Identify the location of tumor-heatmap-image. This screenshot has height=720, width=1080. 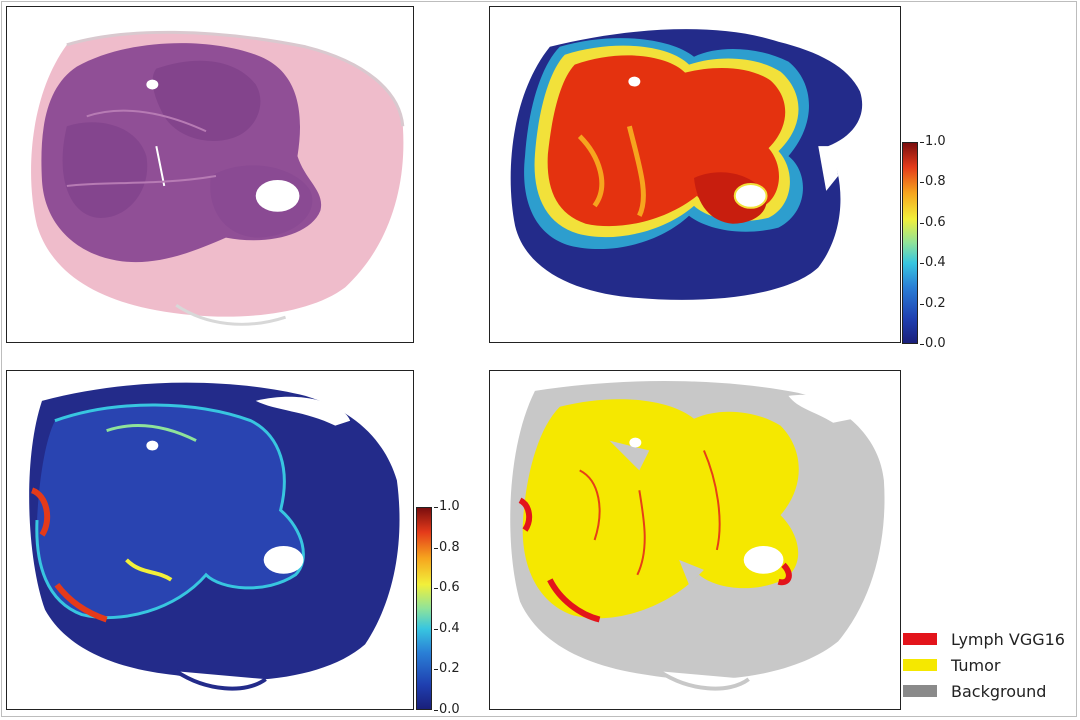
(686, 164).